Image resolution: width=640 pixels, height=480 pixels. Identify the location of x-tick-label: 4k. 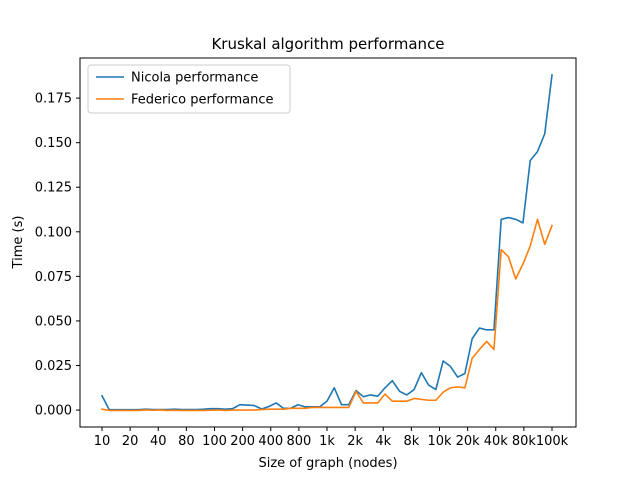
(383, 441).